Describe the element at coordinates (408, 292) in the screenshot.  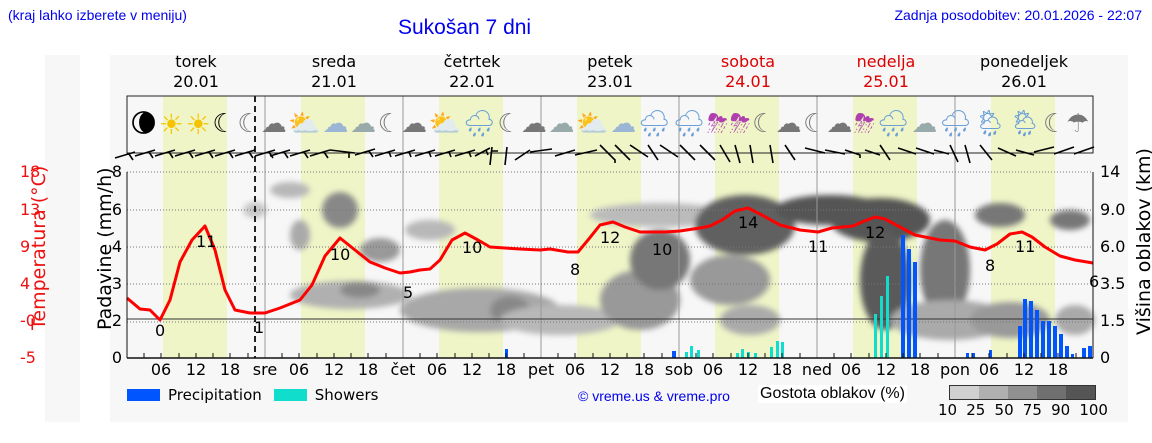
I see `svg-text: 5` at that location.